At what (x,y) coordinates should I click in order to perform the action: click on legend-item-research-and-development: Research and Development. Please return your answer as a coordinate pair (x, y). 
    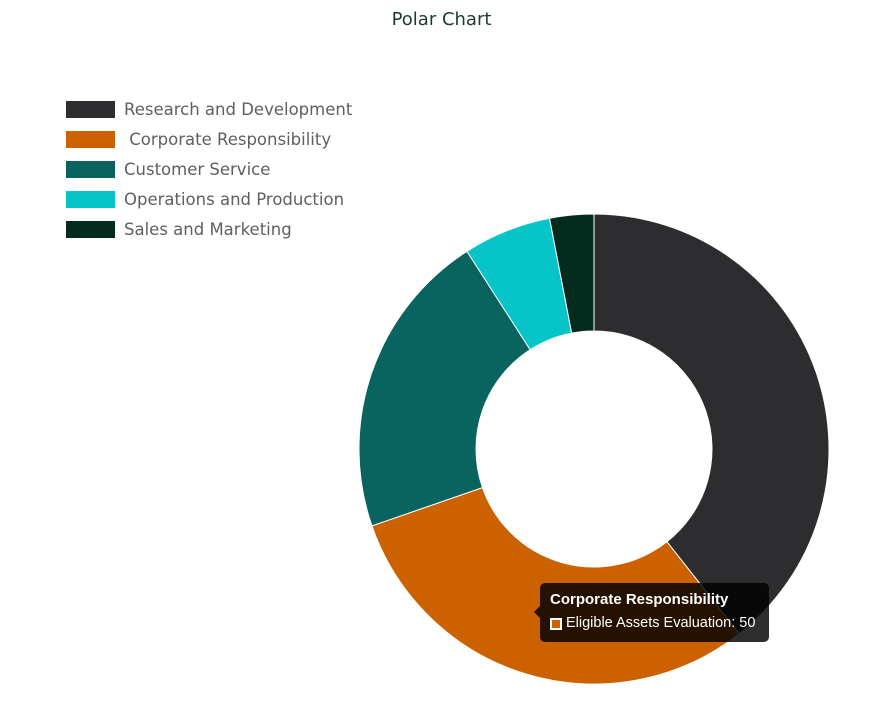
    Looking at the image, I should click on (209, 109).